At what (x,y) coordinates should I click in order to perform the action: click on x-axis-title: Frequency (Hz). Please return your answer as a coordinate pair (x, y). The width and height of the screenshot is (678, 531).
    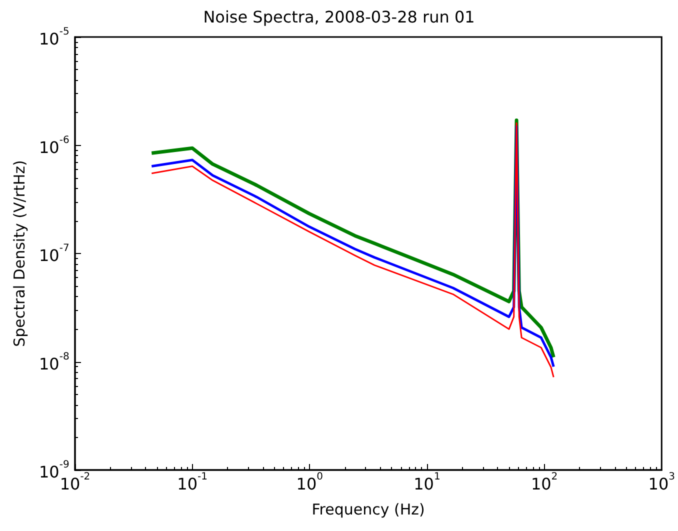
    Looking at the image, I should click on (368, 509).